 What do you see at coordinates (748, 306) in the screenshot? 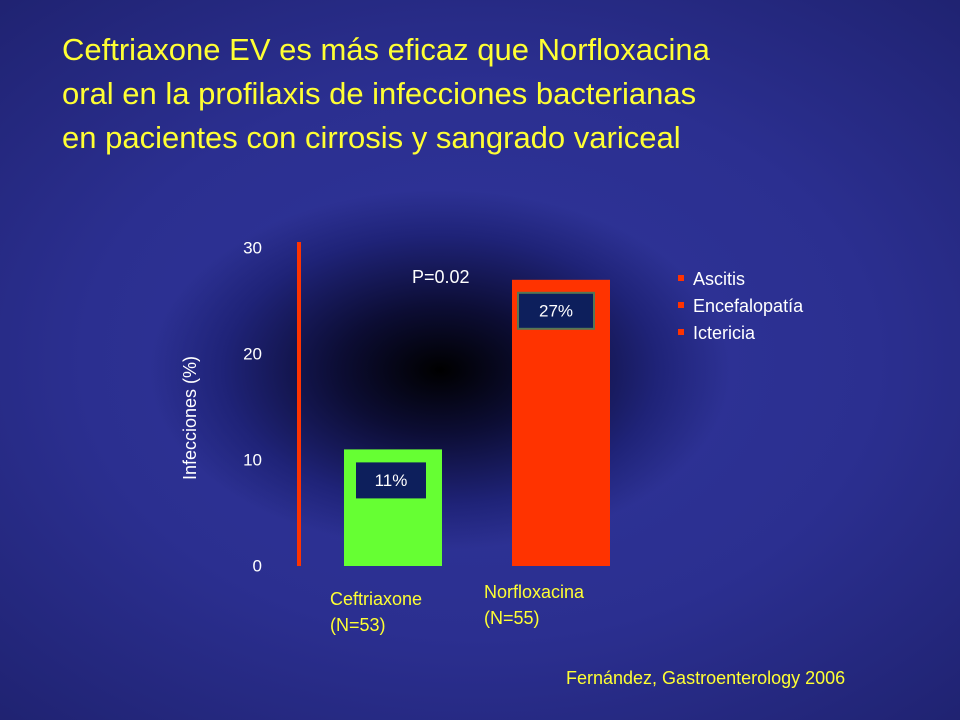
I see `legend-label: Encefalopatía` at bounding box center [748, 306].